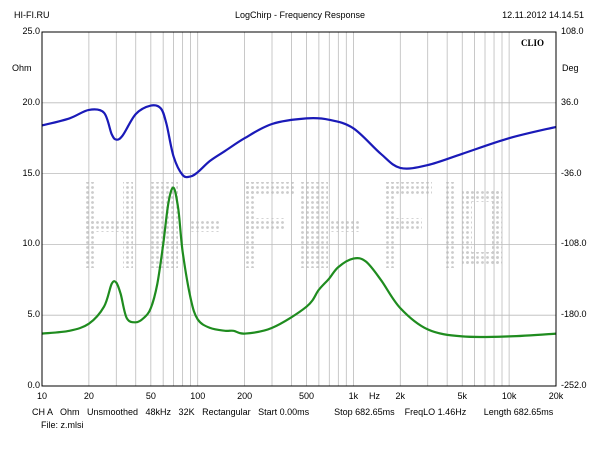 The image size is (600, 450). What do you see at coordinates (88, 396) in the screenshot?
I see `x-tick-label: 20` at bounding box center [88, 396].